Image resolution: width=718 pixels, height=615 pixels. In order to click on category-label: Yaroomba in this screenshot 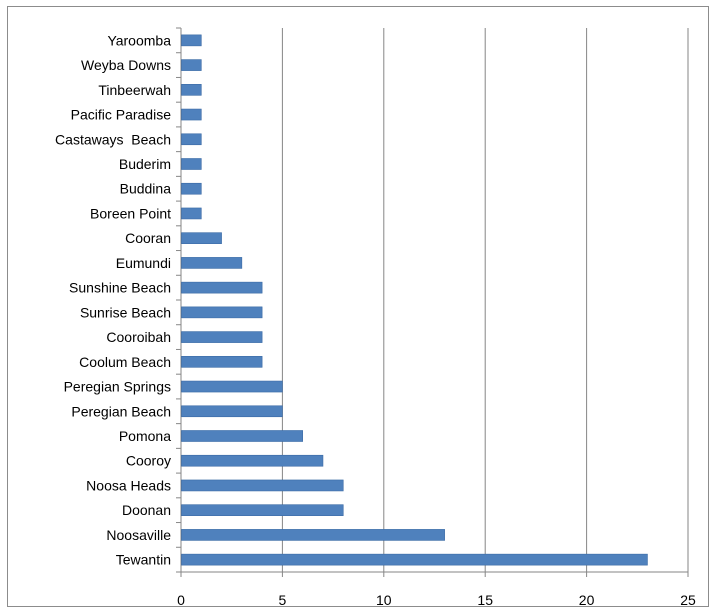, I will do `click(139, 40)`.